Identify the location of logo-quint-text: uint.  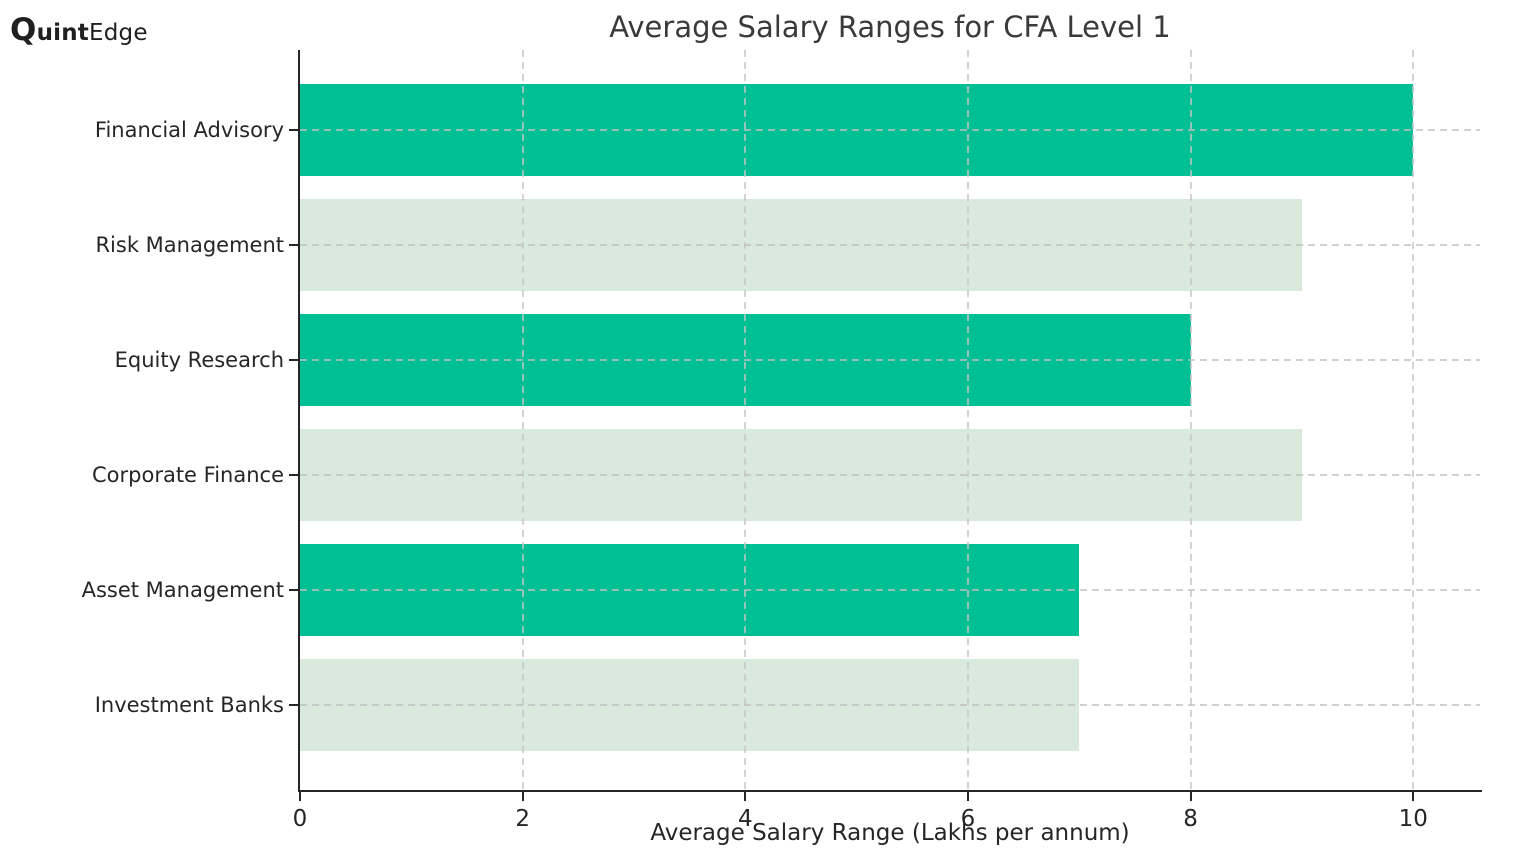
(62, 33).